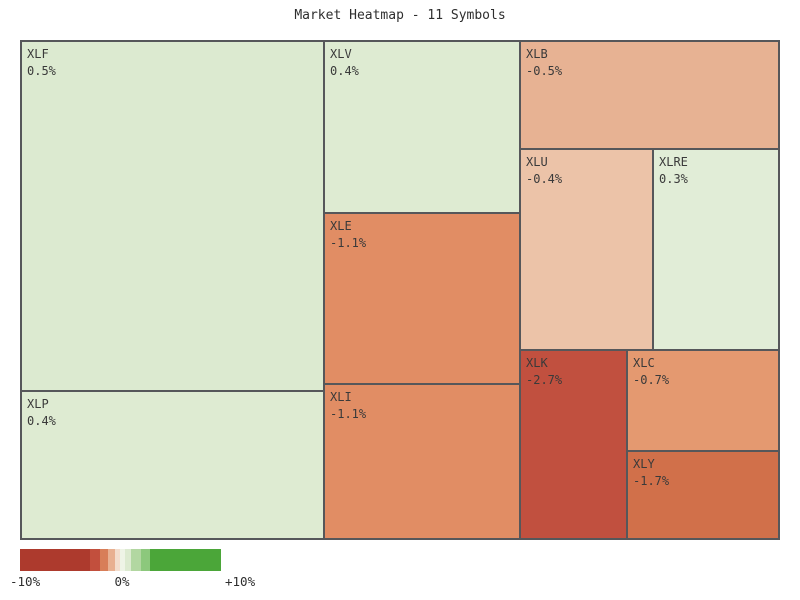 Image resolution: width=800 pixels, height=600 pixels. I want to click on legend-min-label: -10%, so click(25, 581).